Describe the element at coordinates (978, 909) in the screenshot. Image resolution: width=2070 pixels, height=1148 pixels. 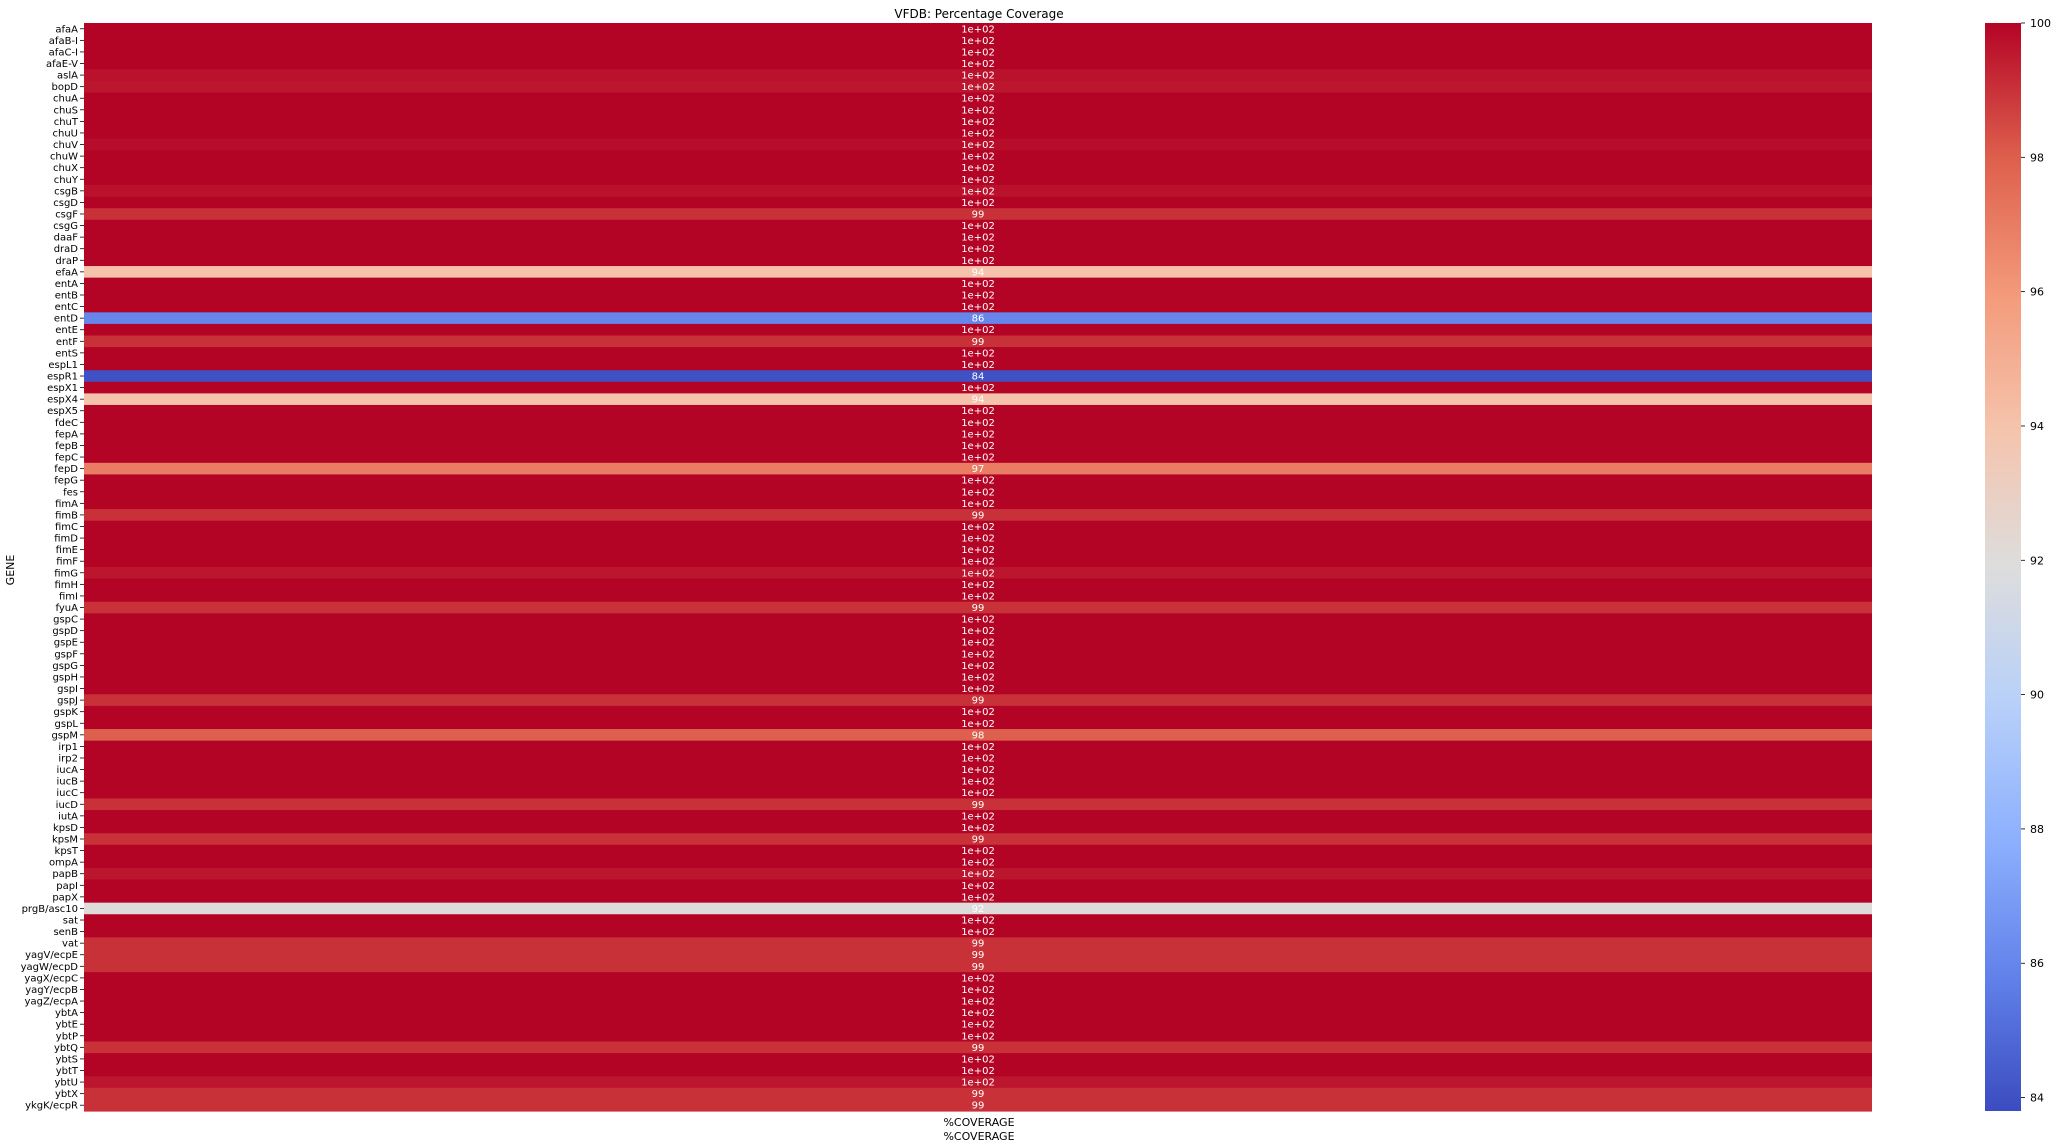
I see `cell-annotation: 92` at that location.